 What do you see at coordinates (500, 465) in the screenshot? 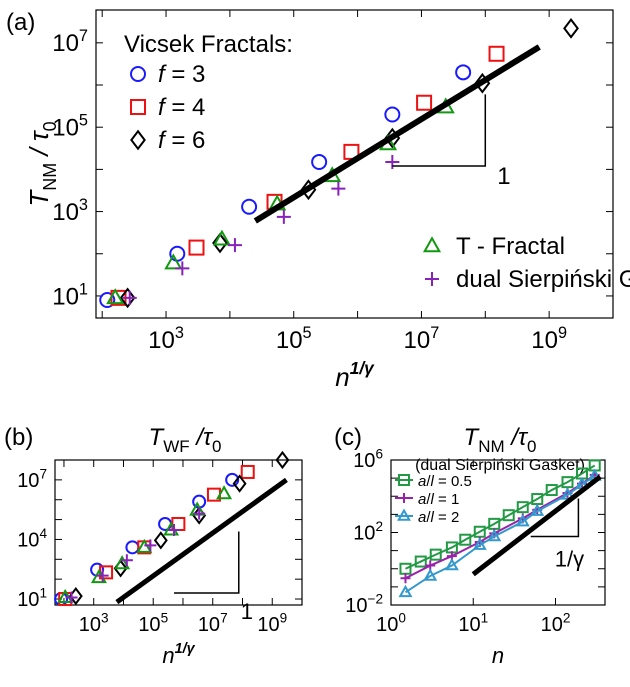
I see `panel-subtitle-c: (dual Sierpiński Gasket)` at bounding box center [500, 465].